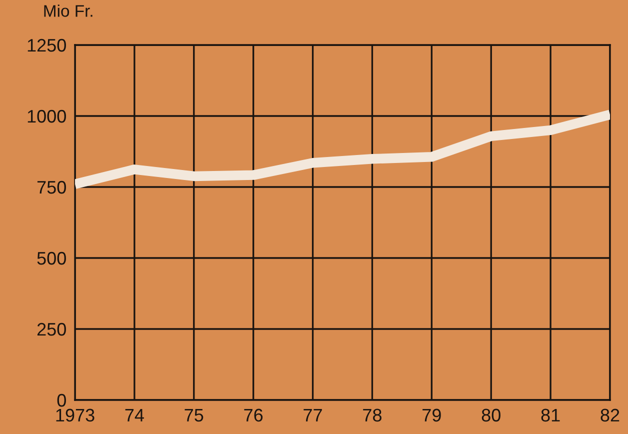 Image resolution: width=628 pixels, height=434 pixels. I want to click on y-tick-label: 1000, so click(47, 116).